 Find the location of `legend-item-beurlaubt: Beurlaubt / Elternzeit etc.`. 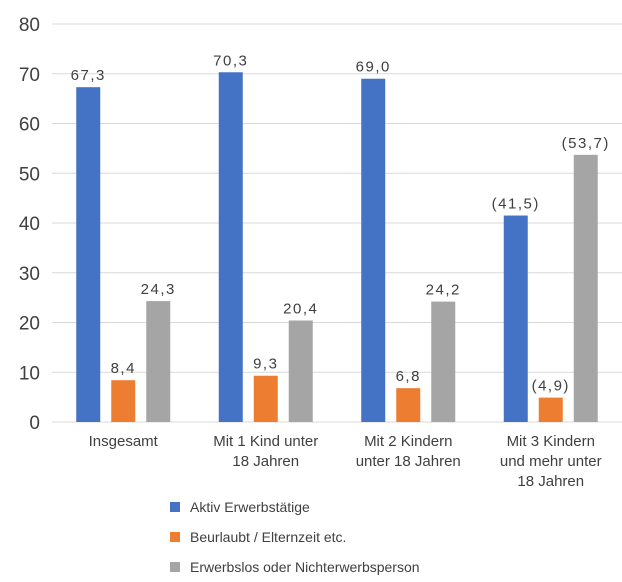

legend-item-beurlaubt: Beurlaubt / Elternzeit etc. is located at coordinates (295, 537).